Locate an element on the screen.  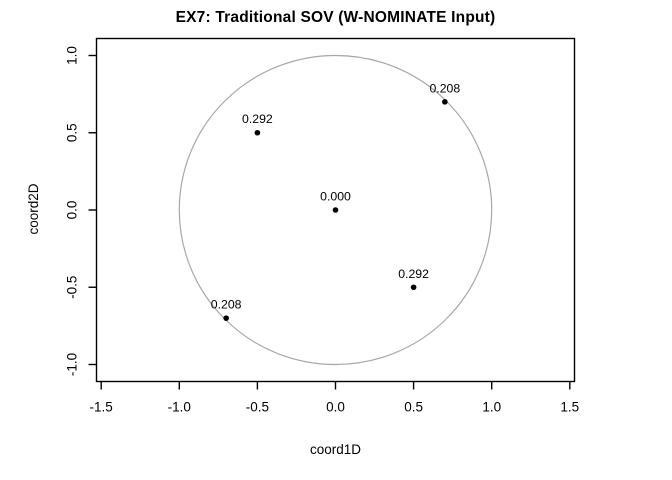
y-axis-tick-label: 1.0 is located at coordinates (72, 55).